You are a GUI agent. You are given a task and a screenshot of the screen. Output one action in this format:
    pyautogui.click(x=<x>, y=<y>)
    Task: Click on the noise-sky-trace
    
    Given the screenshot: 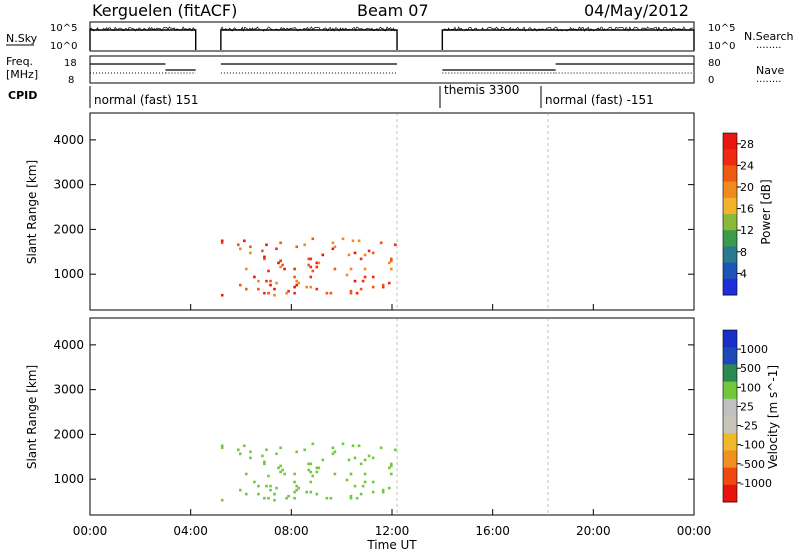 What is the action you would take?
    pyautogui.click(x=568, y=39)
    